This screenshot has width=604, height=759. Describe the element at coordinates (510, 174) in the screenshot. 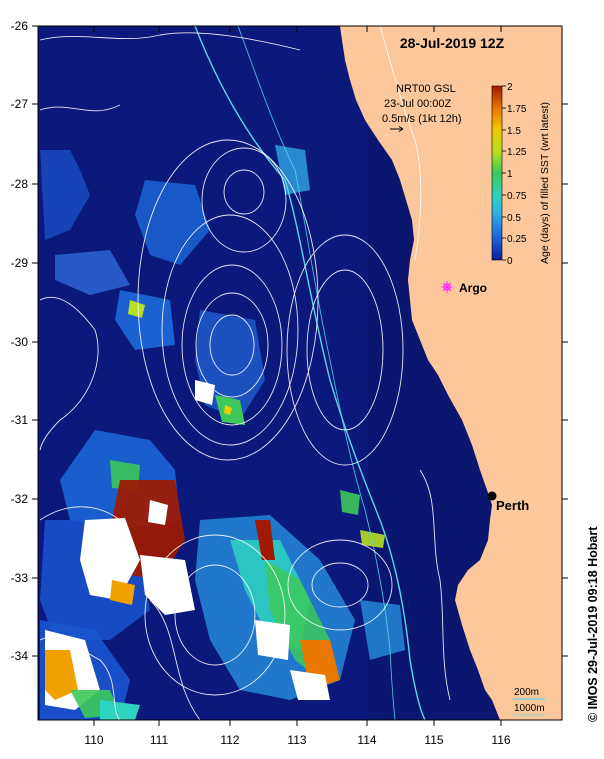

I see `colorbar-tick-label: 1` at that location.